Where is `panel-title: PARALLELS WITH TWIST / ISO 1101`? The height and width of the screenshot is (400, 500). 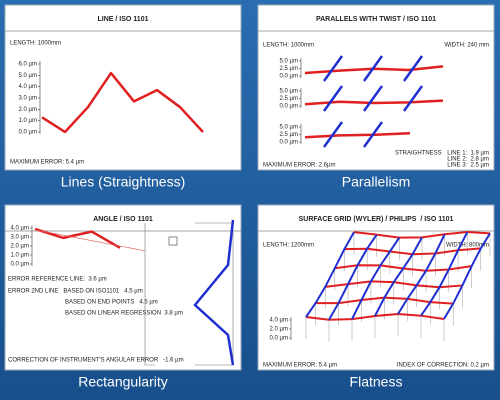
panel-title: PARALLELS WITH TWIST / ISO 1101 is located at coordinates (376, 19).